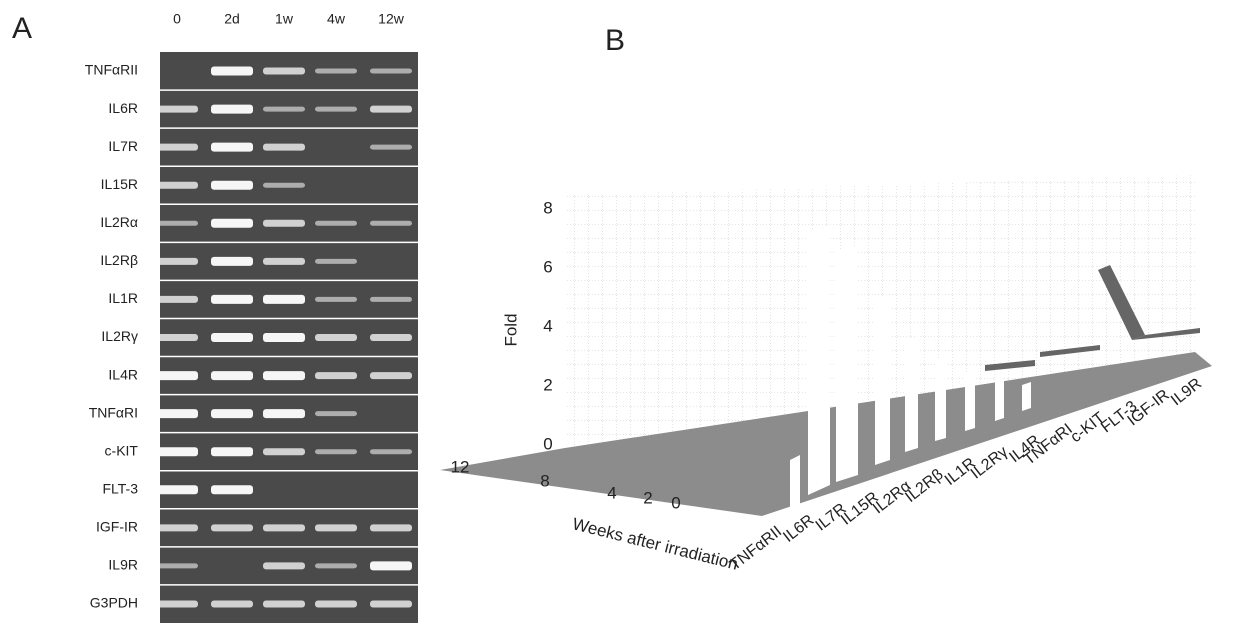  Describe the element at coordinates (391, 19) in the screenshot. I see `column-header: 12w` at that location.